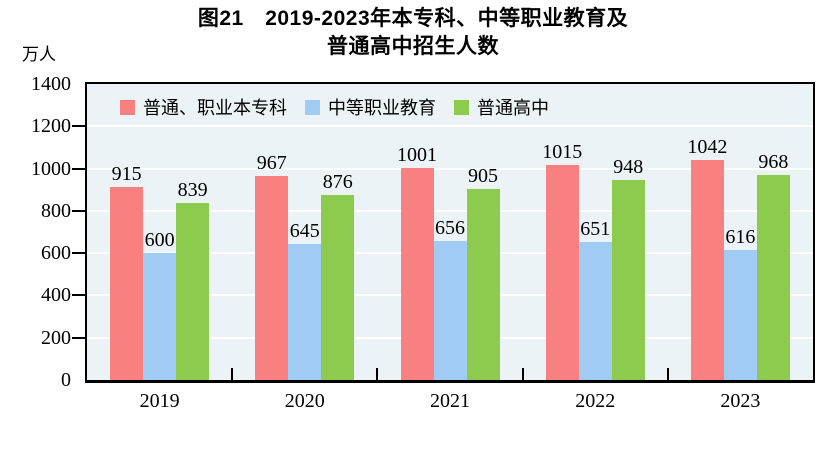 The image size is (826, 454). I want to click on bar-value-label: 600, so click(159, 240).